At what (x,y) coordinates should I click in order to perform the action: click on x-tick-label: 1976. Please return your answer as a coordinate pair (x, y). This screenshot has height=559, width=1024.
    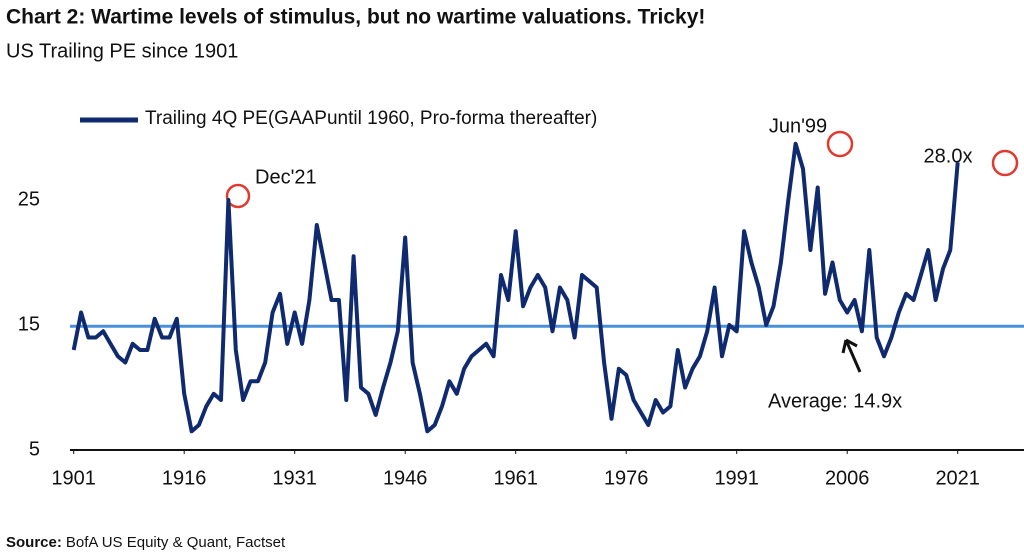
    Looking at the image, I should click on (626, 478).